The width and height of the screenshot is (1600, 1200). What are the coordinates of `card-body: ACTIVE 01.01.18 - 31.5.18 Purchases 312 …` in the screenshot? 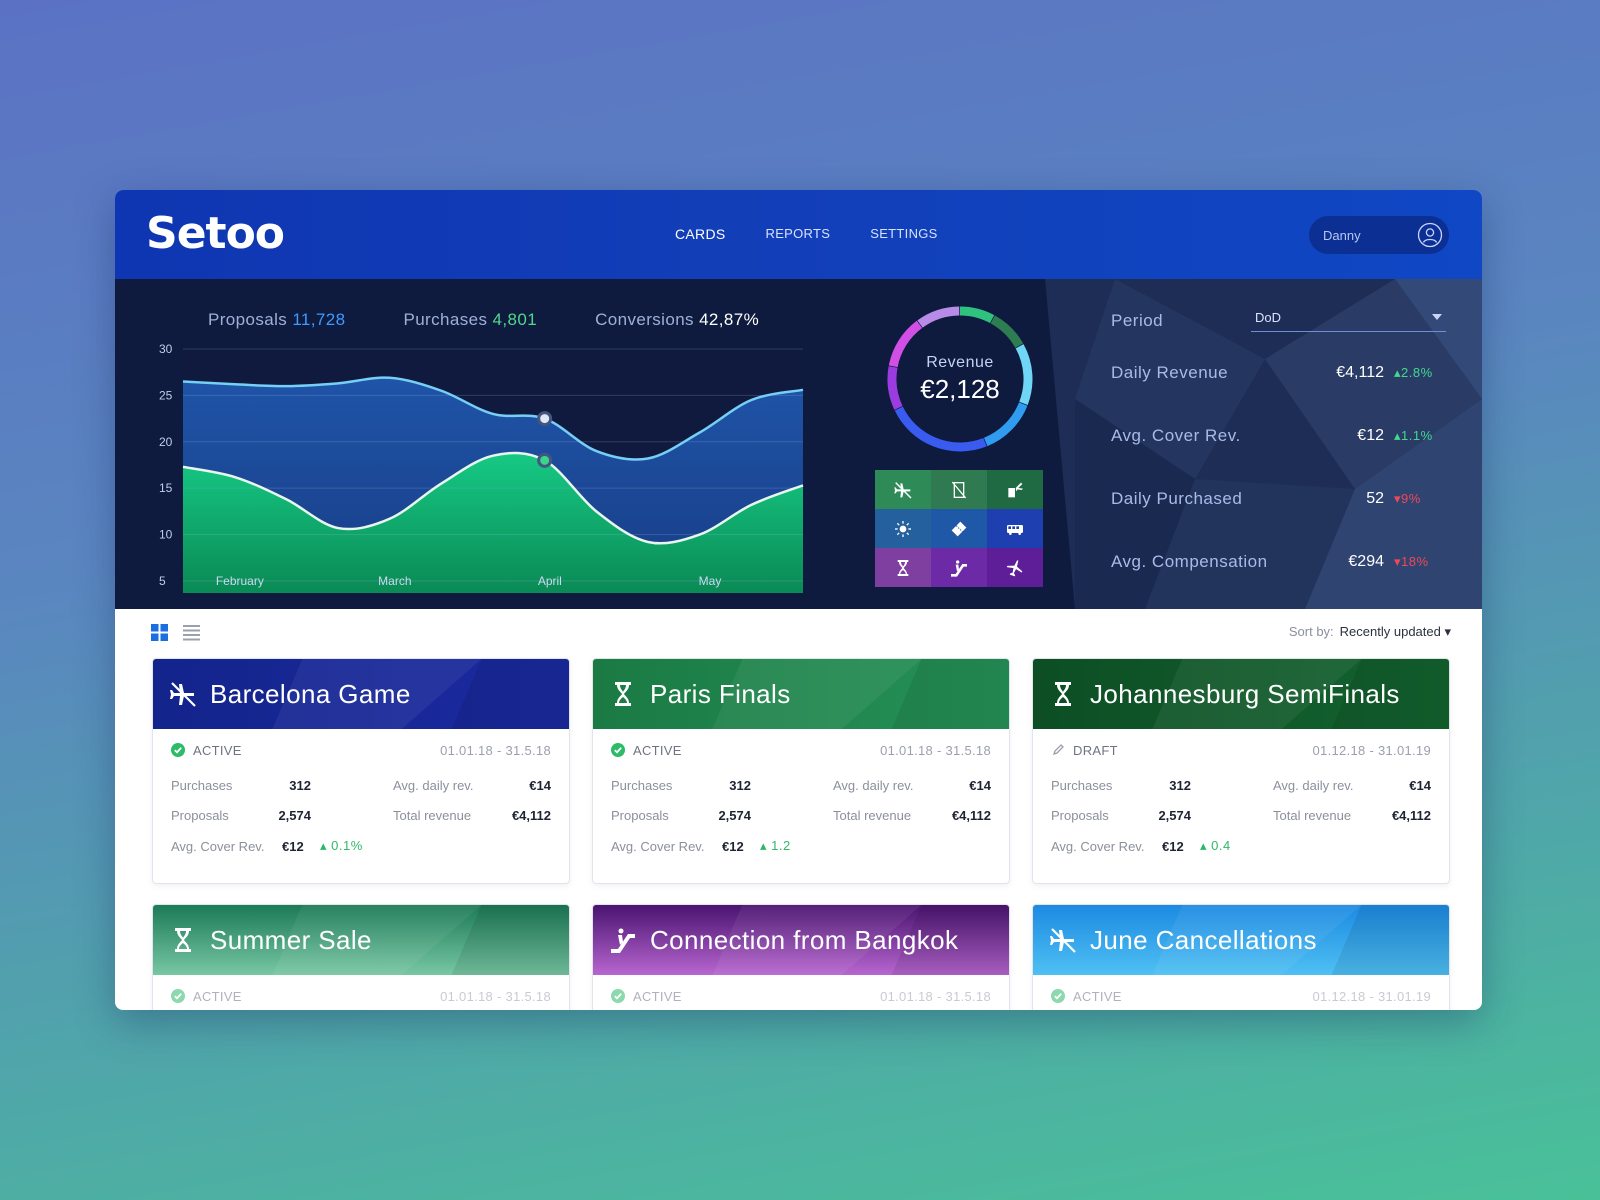 It's located at (801, 806).